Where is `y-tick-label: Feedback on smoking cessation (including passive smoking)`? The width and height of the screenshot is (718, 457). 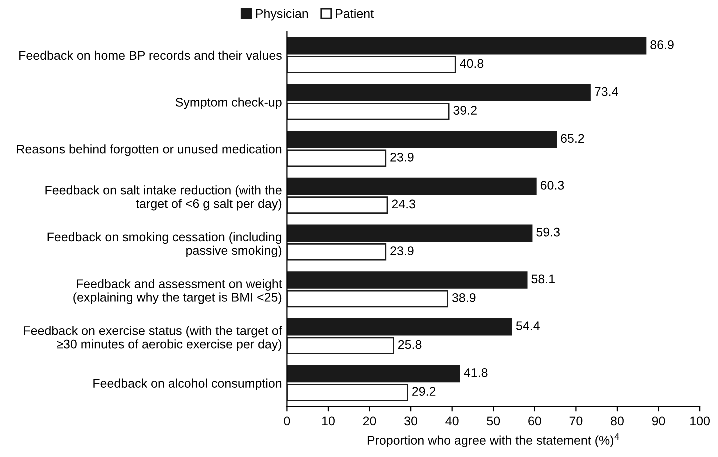
y-tick-label: Feedback on smoking cessation (including passive smoking) is located at coordinates (165, 245).